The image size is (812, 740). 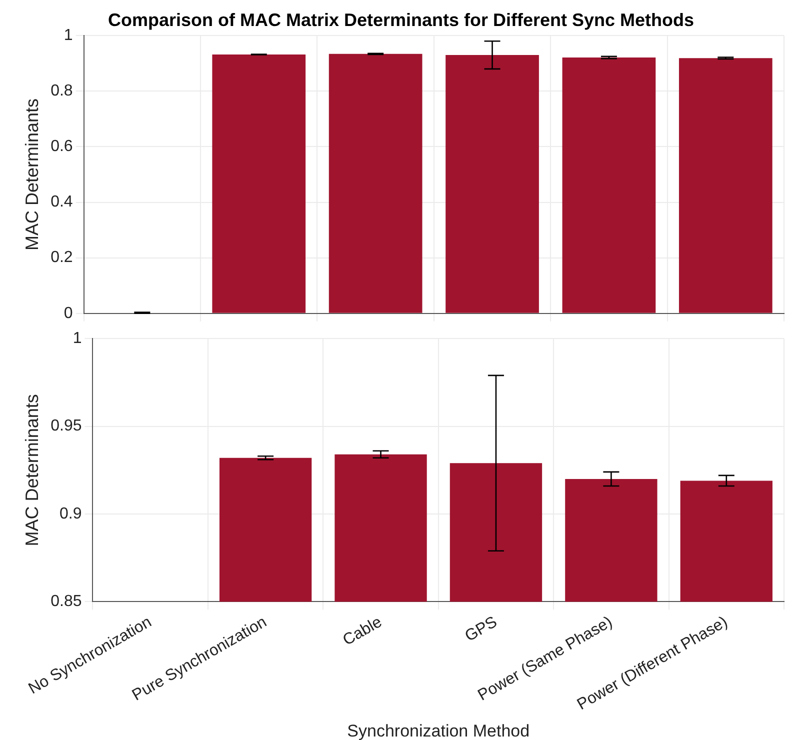 I want to click on chart-title: Comparison of MAC Matrix Determinants for Different Sync Methods, so click(x=401, y=20).